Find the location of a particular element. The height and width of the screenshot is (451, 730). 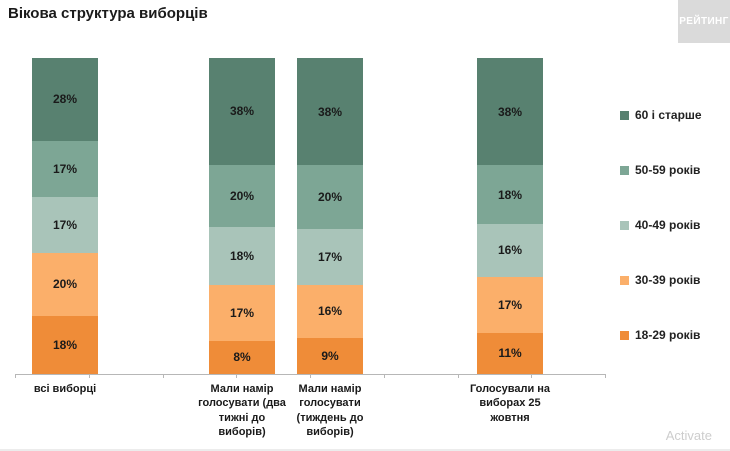

segment-value-label: 28% is located at coordinates (65, 99).